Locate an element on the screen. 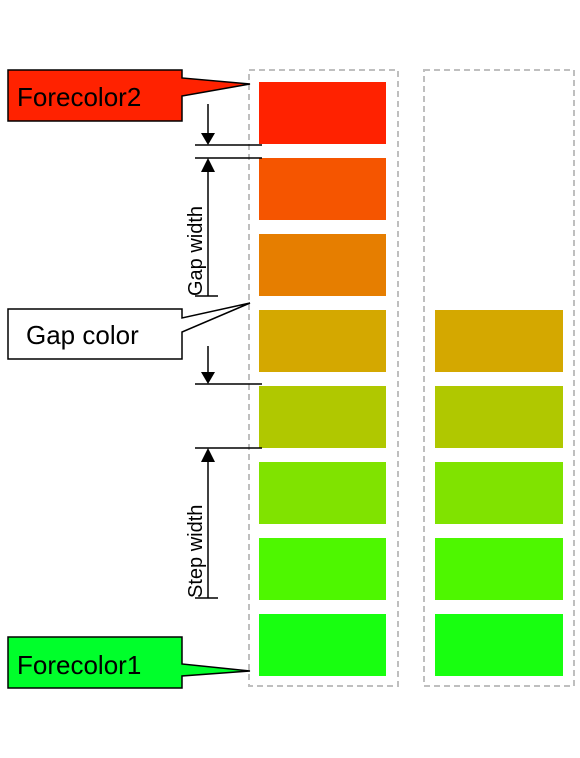 Image resolution: width=580 pixels, height=758 pixels. gap-color-callout is located at coordinates (129, 331).